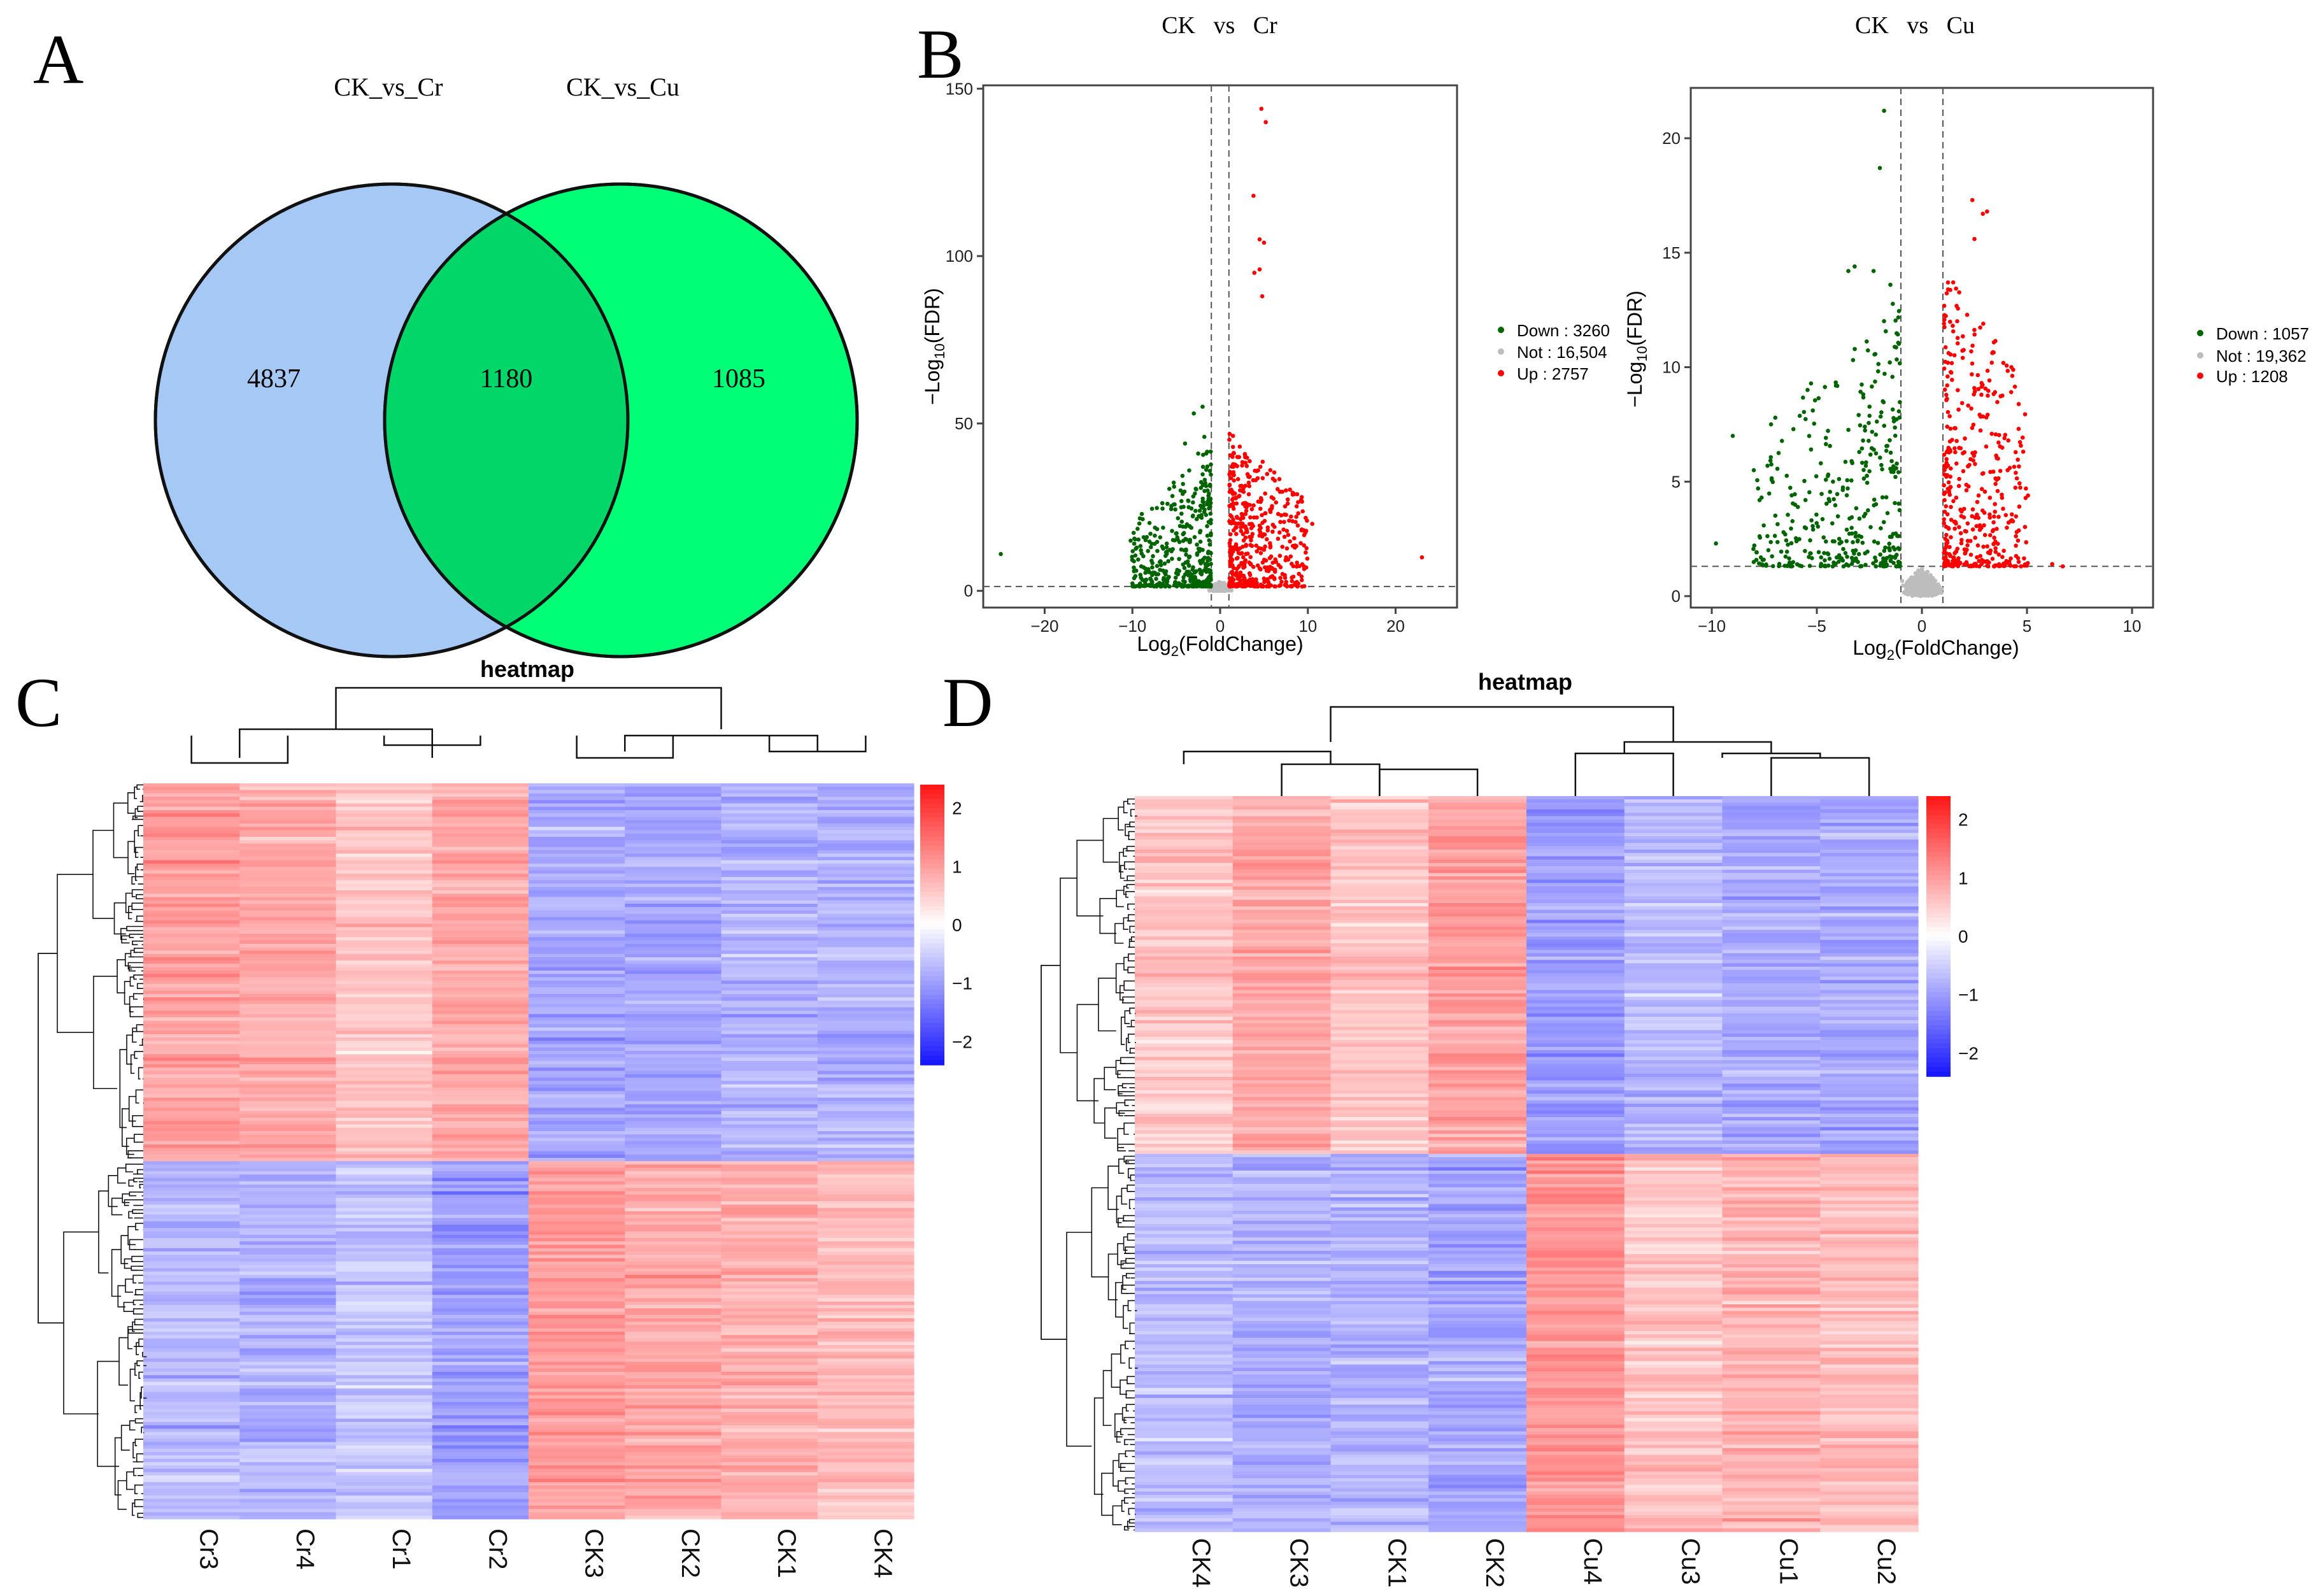 The height and width of the screenshot is (1596, 2318). I want to click on volcano-point-cu-up-2078, so click(1956, 441).